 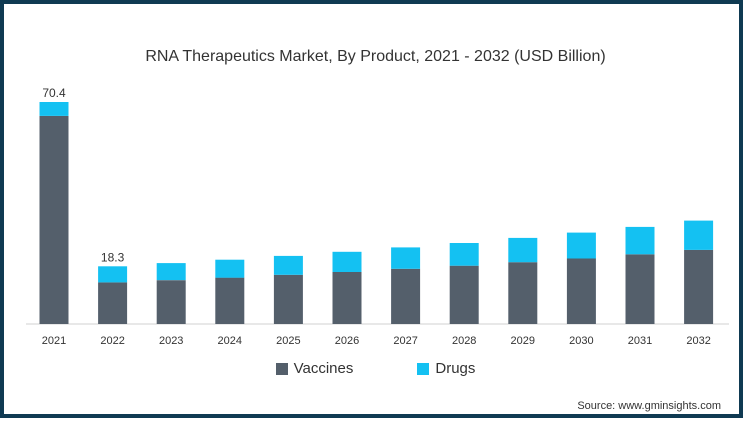 What do you see at coordinates (640, 240) in the screenshot?
I see `bar-drugs-2031` at bounding box center [640, 240].